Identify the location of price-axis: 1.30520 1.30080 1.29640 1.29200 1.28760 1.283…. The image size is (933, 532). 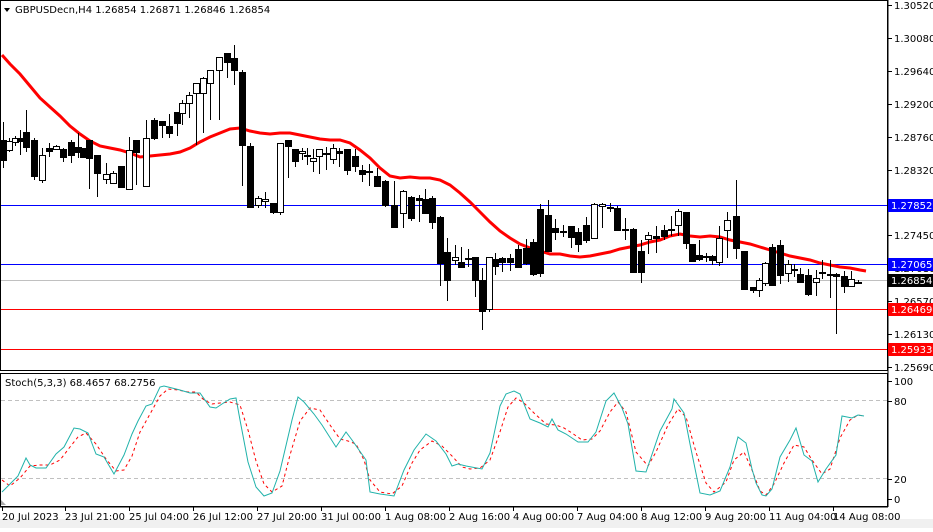
(910, 187).